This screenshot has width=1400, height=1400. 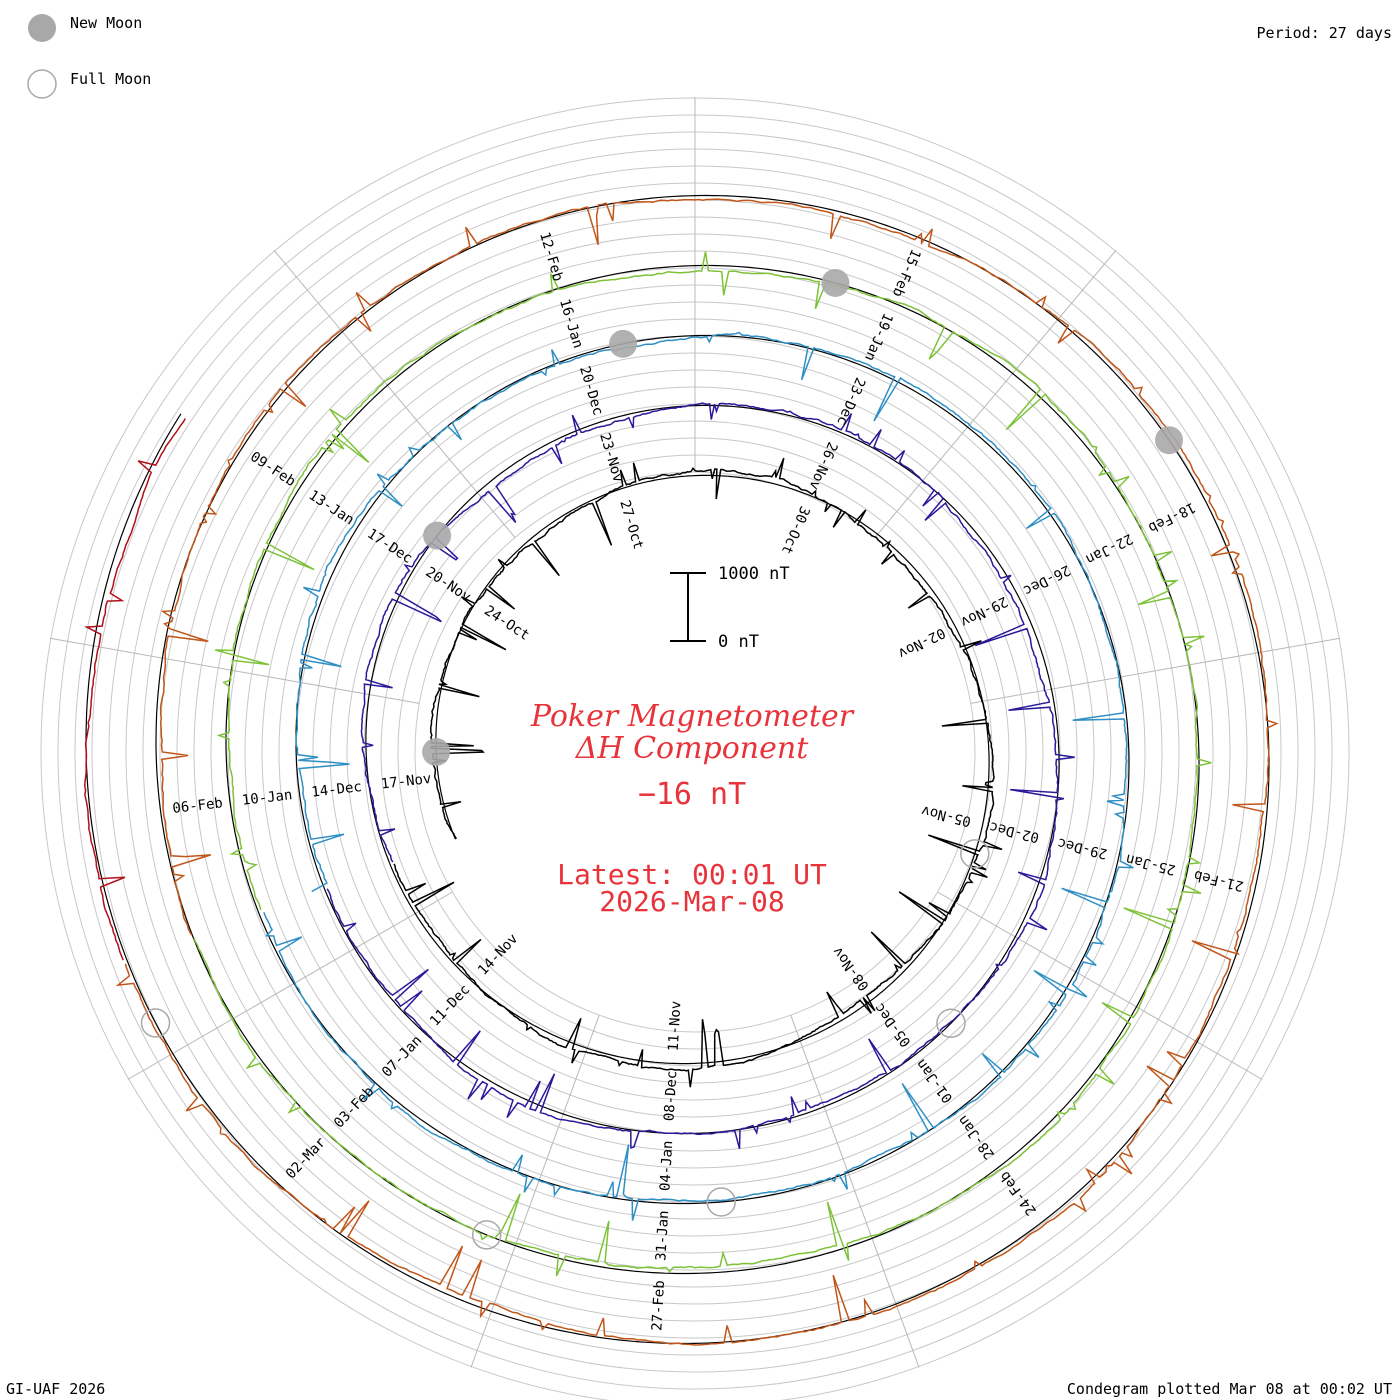 What do you see at coordinates (675, 1025) in the screenshot?
I see `date-label: 11-Nov` at bounding box center [675, 1025].